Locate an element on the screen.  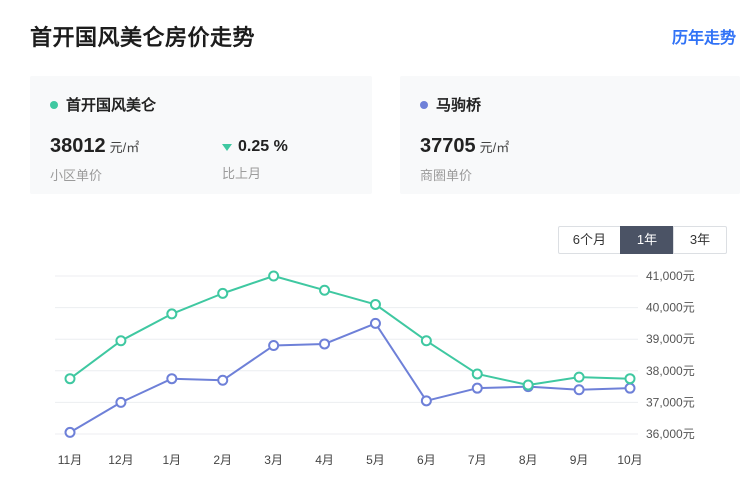
district-price-block: 37705 元/㎡ 商圈单价 is located at coordinates (506, 159).